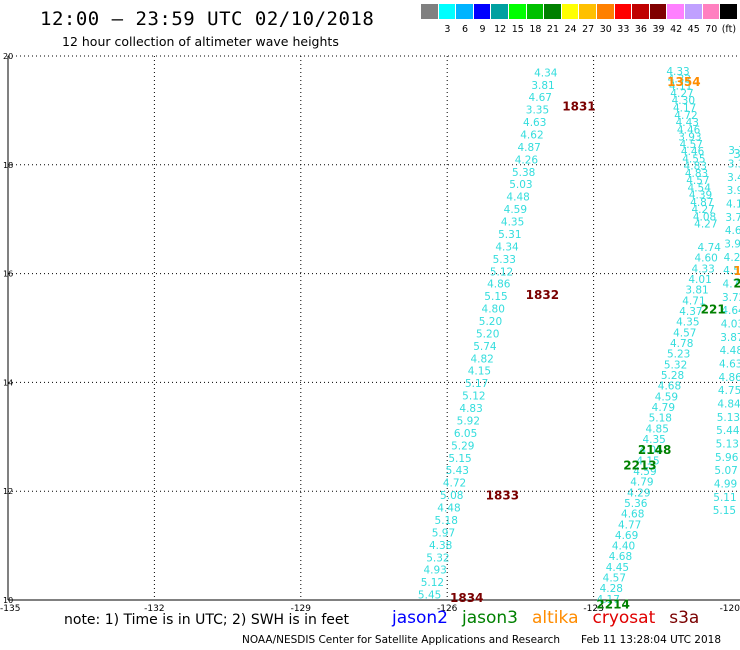 The height and width of the screenshot is (650, 740). Describe the element at coordinates (623, 29) in the screenshot. I see `color-scale-label: 33` at that location.